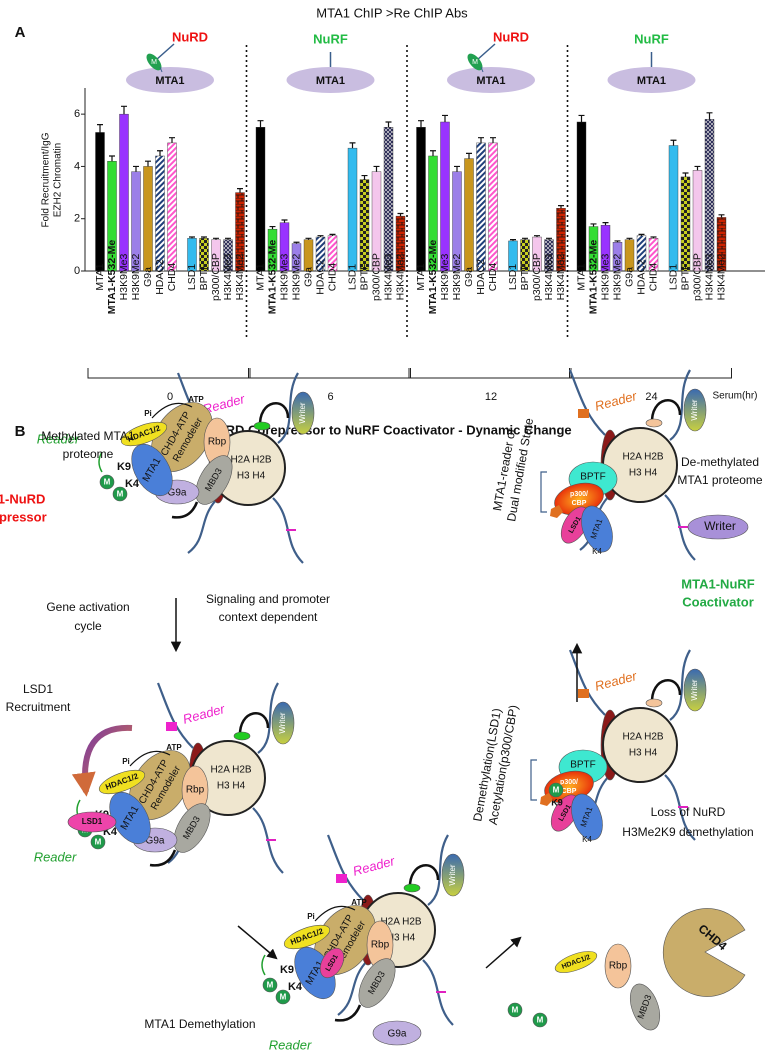 Image resolution: width=784 pixels, height=1050 pixels. What do you see at coordinates (169, 373) in the screenshot?
I see `group-bracket` at bounding box center [169, 373].